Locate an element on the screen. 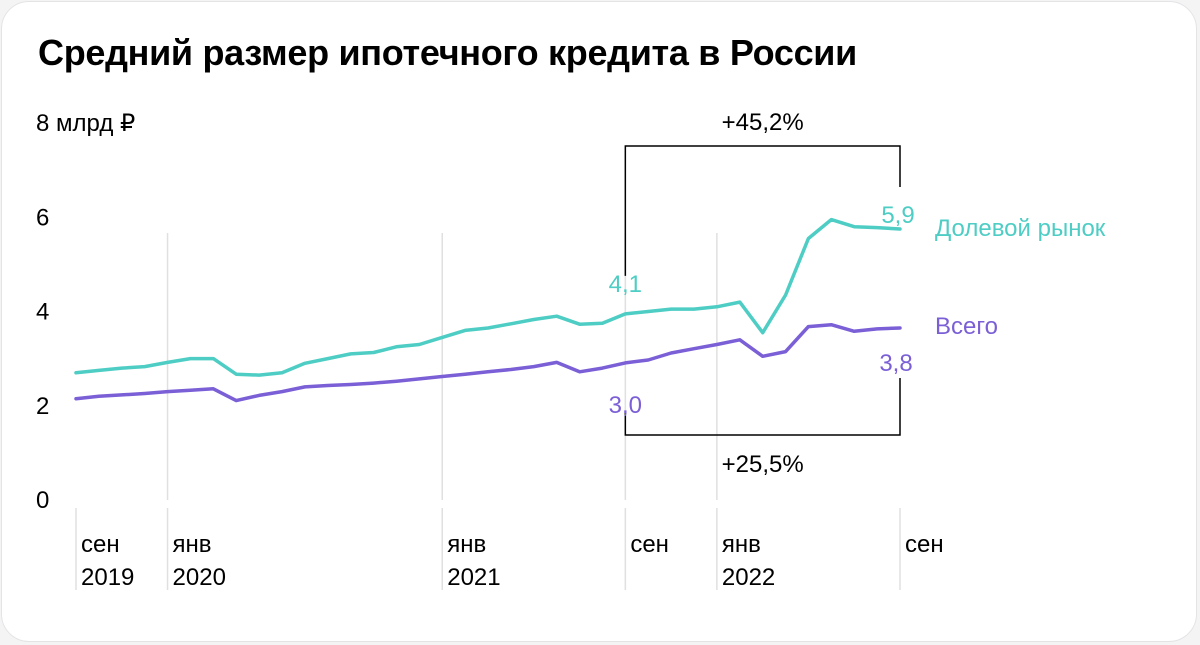  legend-label-total: Всего is located at coordinates (966, 326).